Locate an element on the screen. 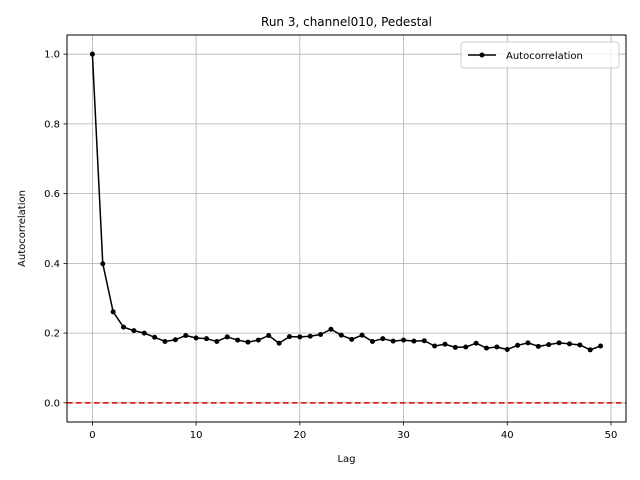 The height and width of the screenshot is (480, 640). legend: Autocorrelation is located at coordinates (540, 55).